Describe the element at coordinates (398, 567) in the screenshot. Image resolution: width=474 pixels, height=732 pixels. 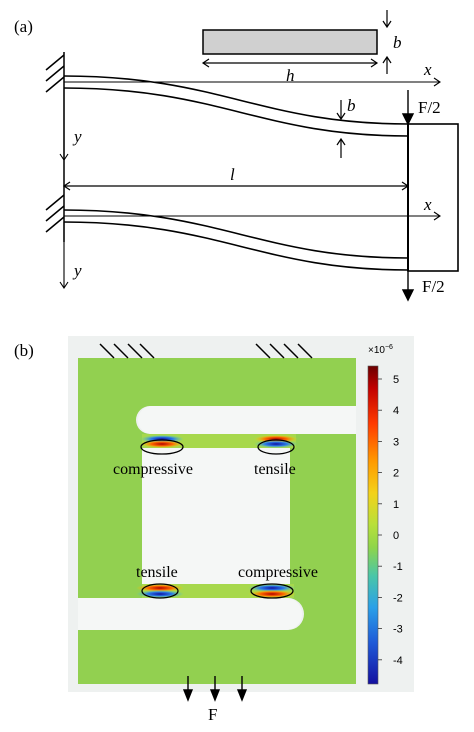
I see `colorbar-tick-label: -1` at that location.